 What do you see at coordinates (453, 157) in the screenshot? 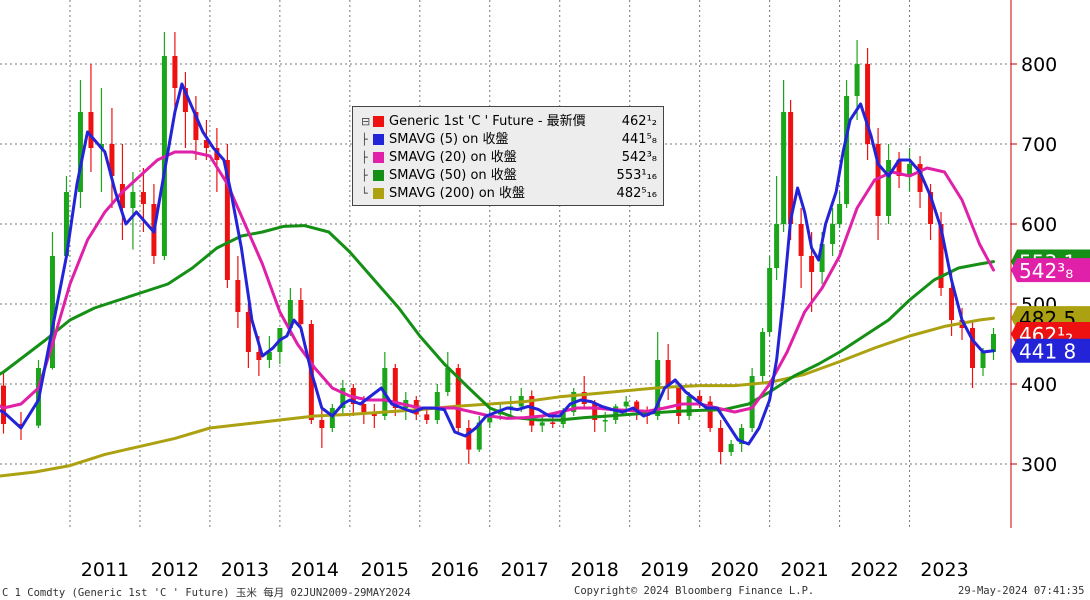
I see `legend-label: SMAVG (20) on 收盤` at bounding box center [453, 157].